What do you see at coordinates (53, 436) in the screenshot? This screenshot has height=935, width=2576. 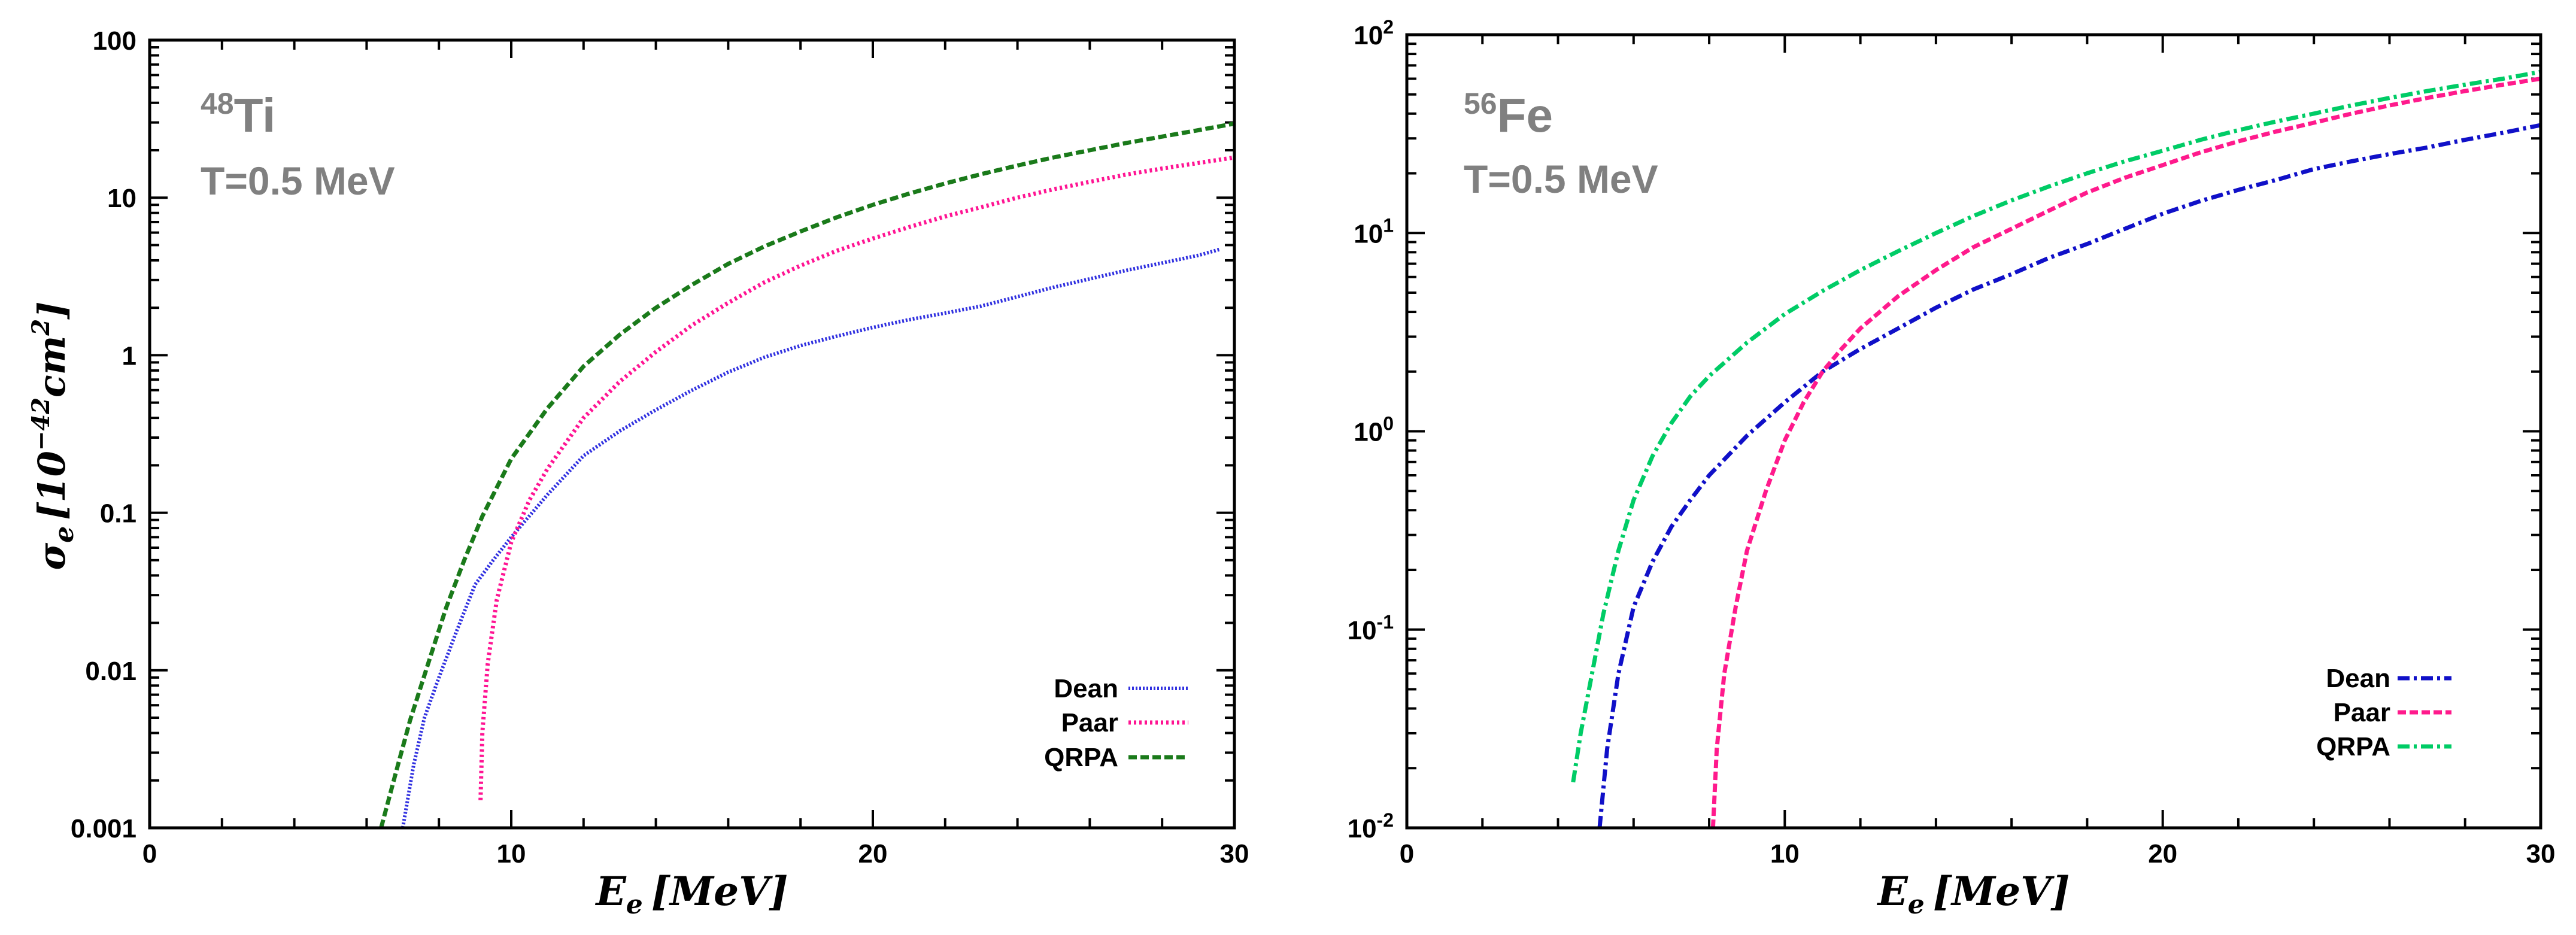 I see `y-axis-label: σe[10−42cm2]` at bounding box center [53, 436].